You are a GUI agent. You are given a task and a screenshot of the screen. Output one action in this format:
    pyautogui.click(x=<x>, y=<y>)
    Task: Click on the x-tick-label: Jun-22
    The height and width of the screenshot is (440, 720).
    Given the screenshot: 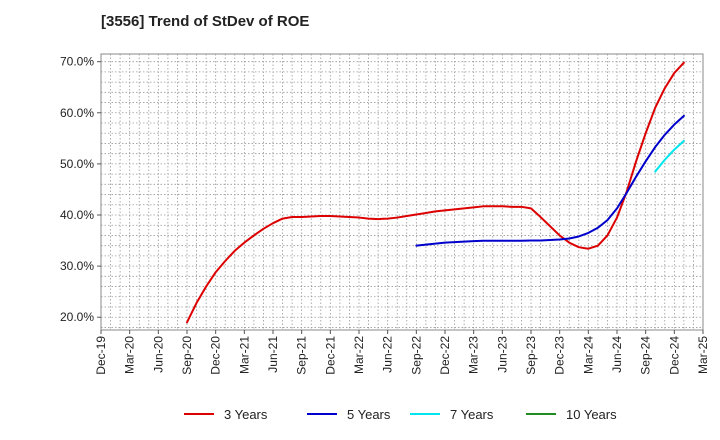 What is the action you would take?
    pyautogui.click(x=388, y=354)
    